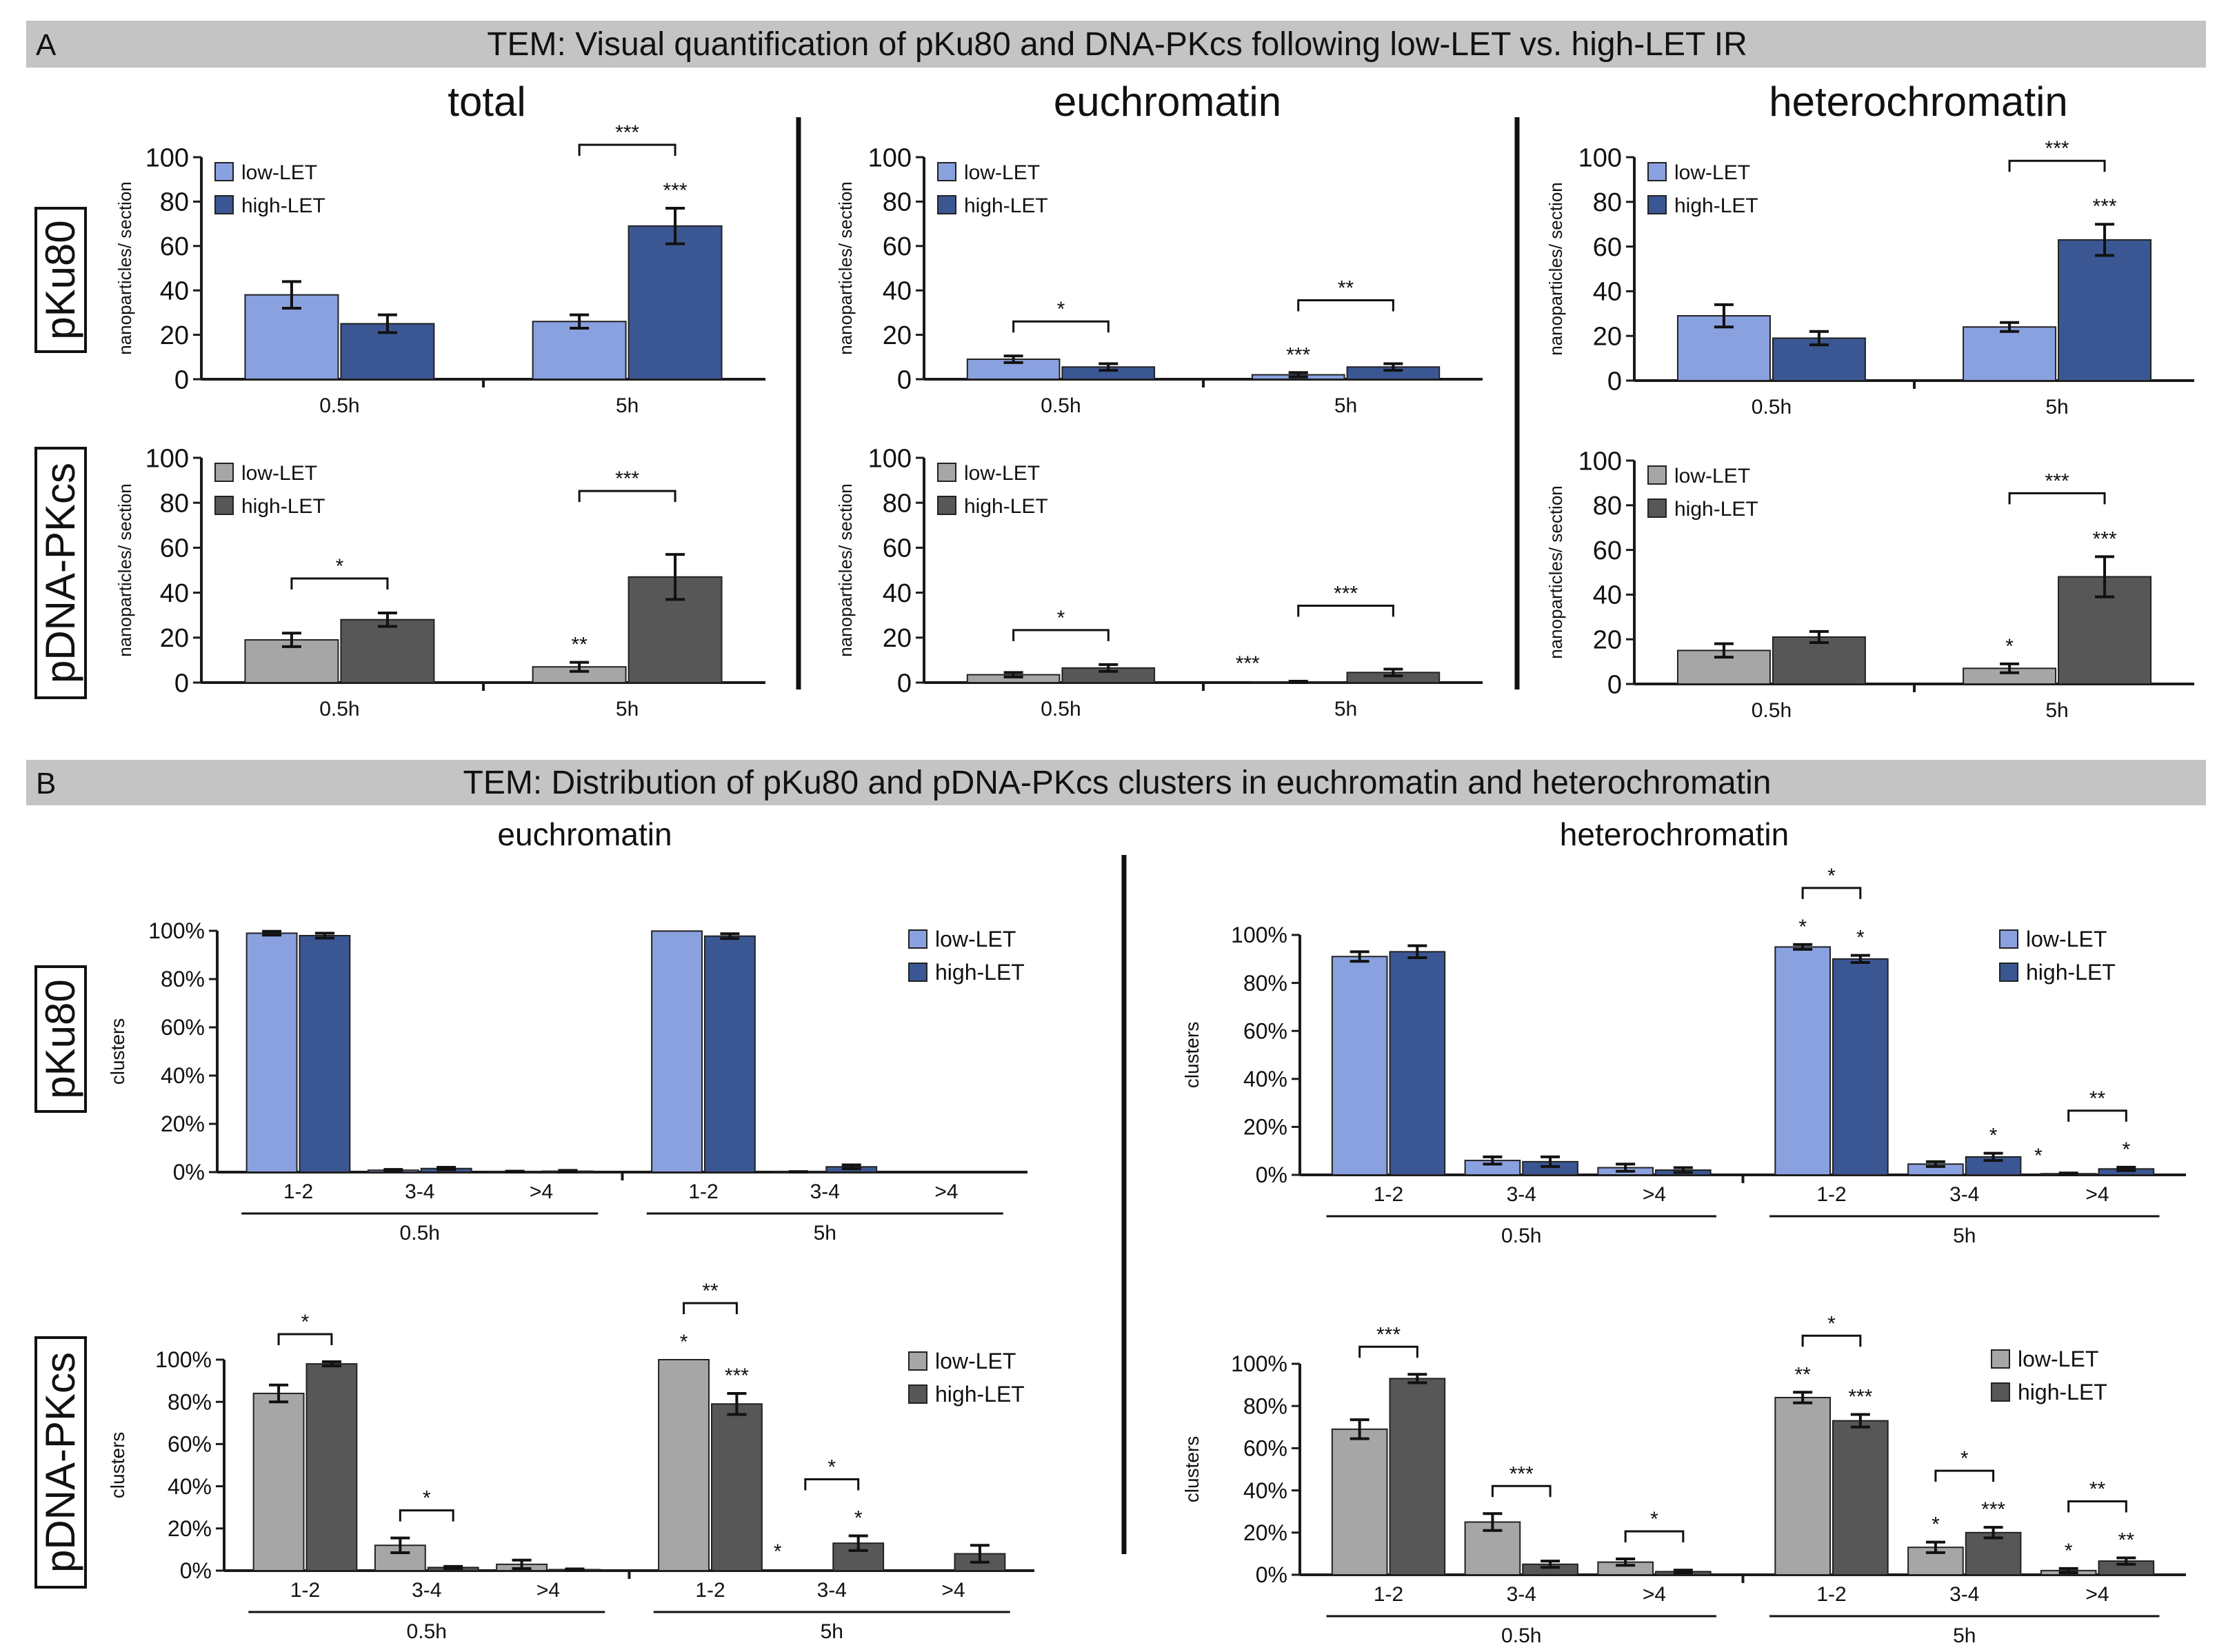  What do you see at coordinates (181, 379) in the screenshot?
I see `y-tick-label: 0` at bounding box center [181, 379].